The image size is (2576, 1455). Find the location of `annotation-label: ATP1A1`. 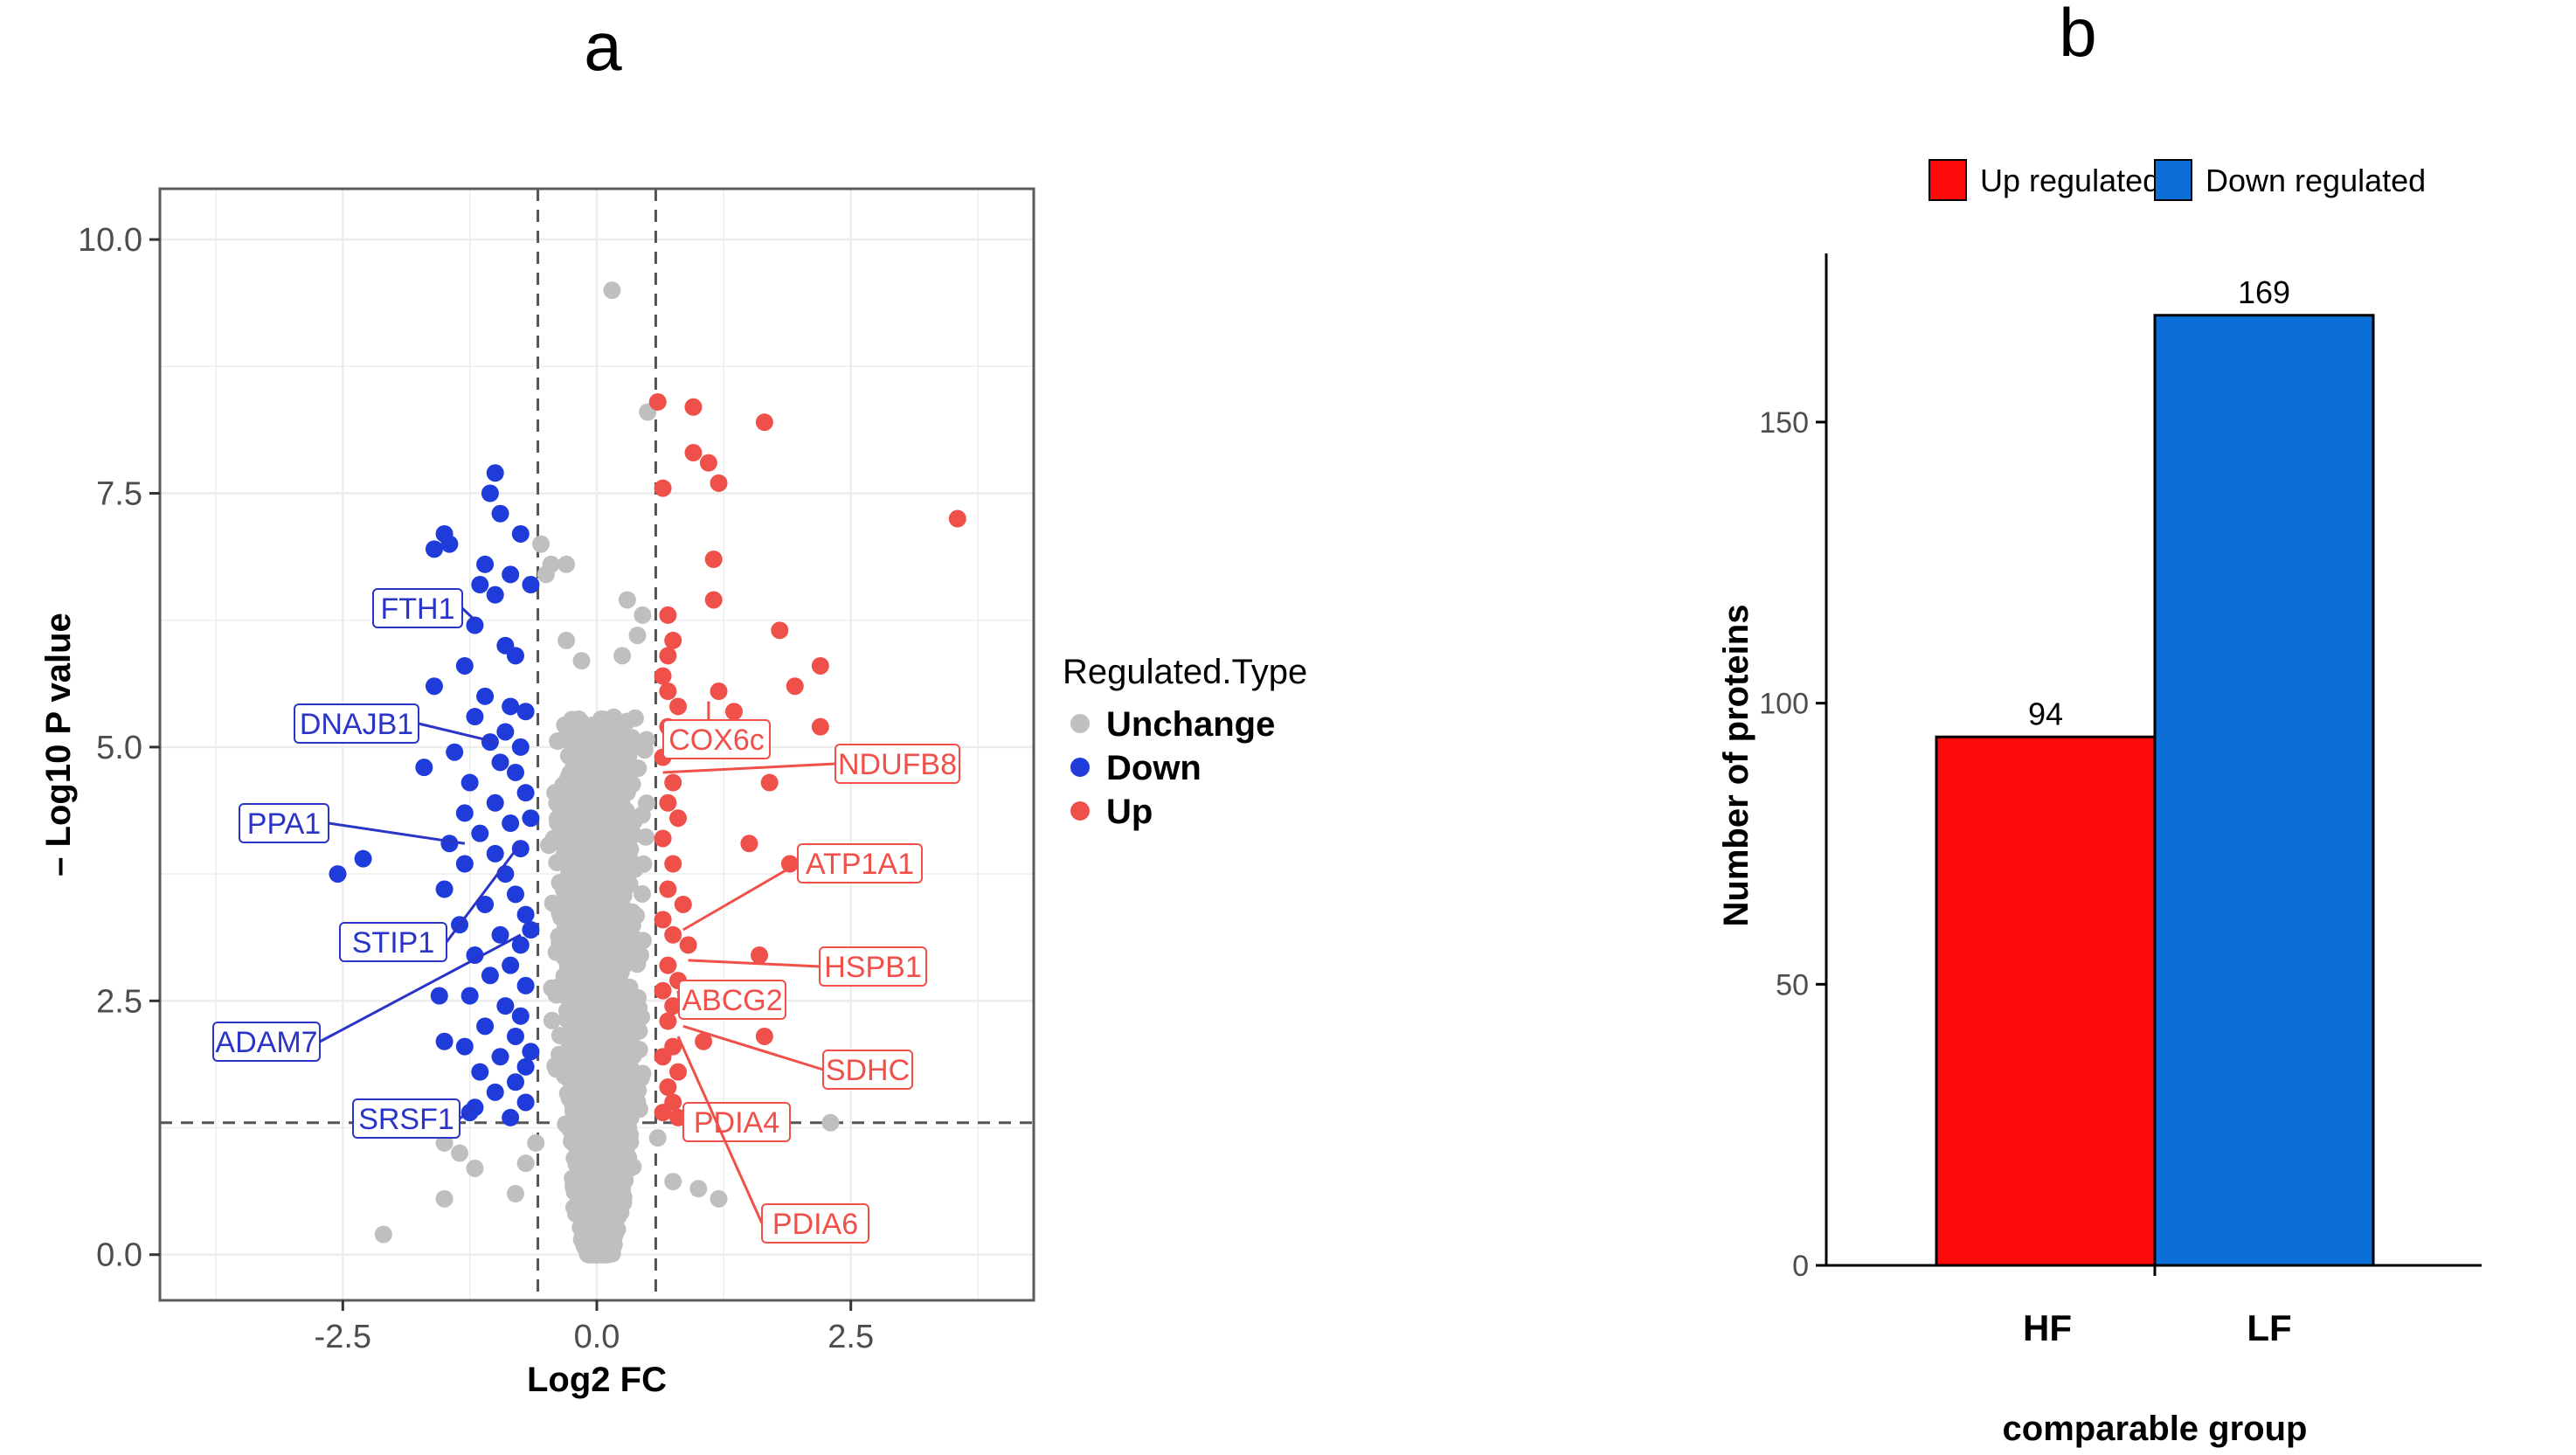

annotation-label: ATP1A1 is located at coordinates (860, 864).